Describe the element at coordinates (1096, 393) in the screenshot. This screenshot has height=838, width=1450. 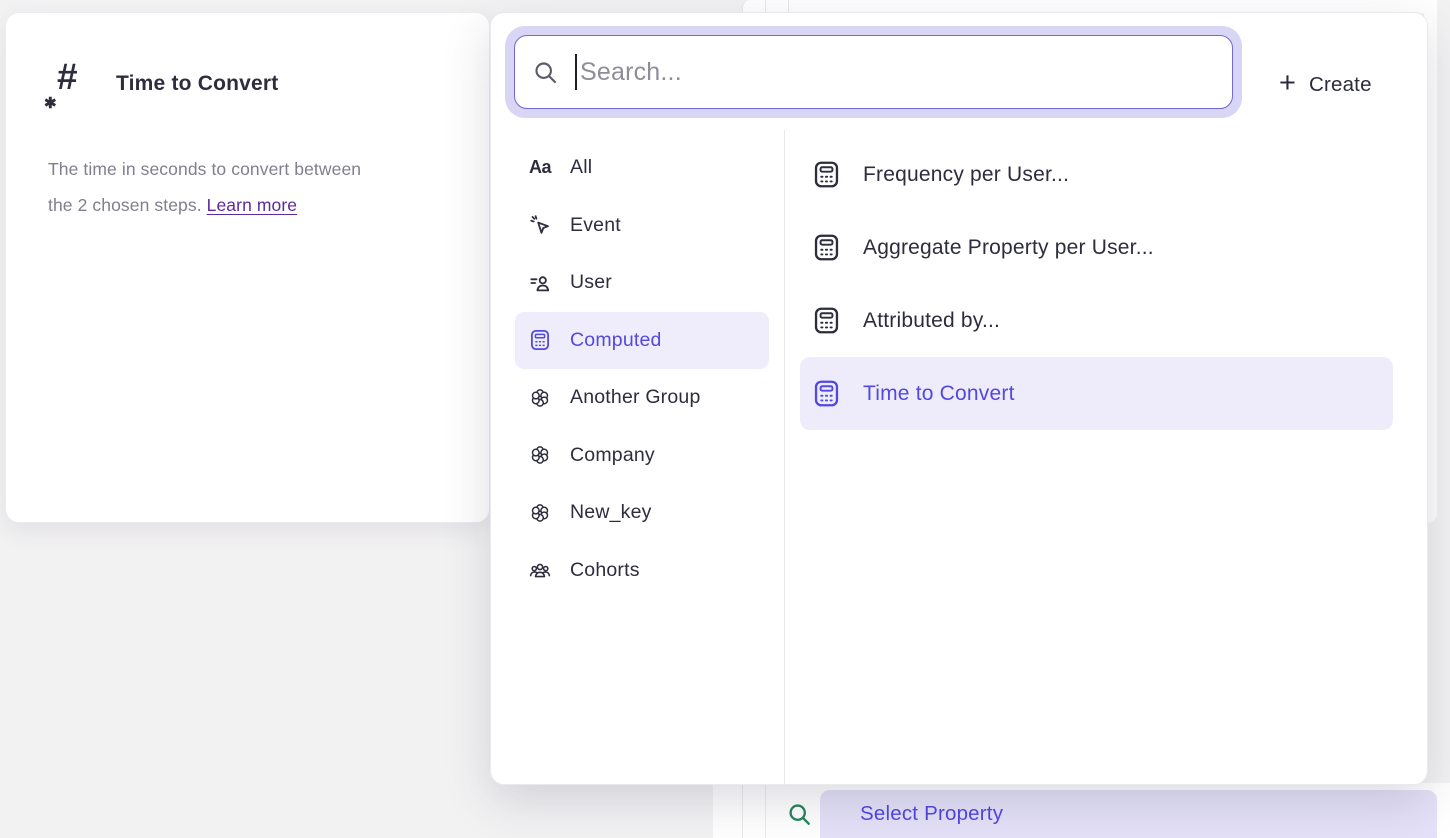
I see `result-item-time-to-convert: Time to Convert` at that location.